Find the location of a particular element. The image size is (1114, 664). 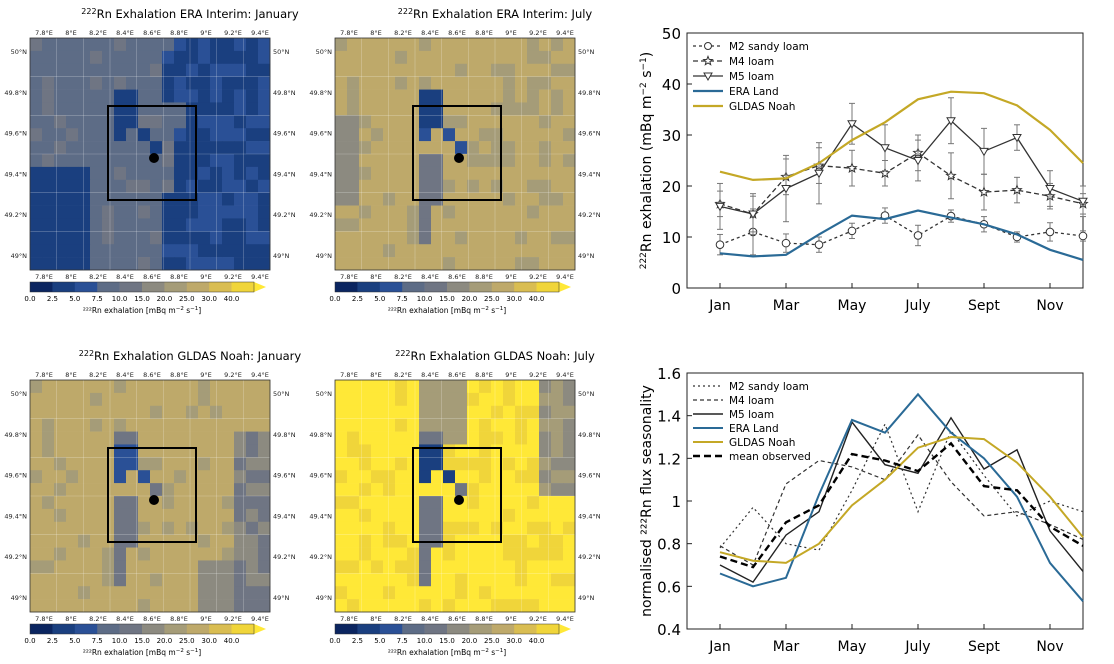

map-lon-tick-bottom: 9°E is located at coordinates (511, 277).